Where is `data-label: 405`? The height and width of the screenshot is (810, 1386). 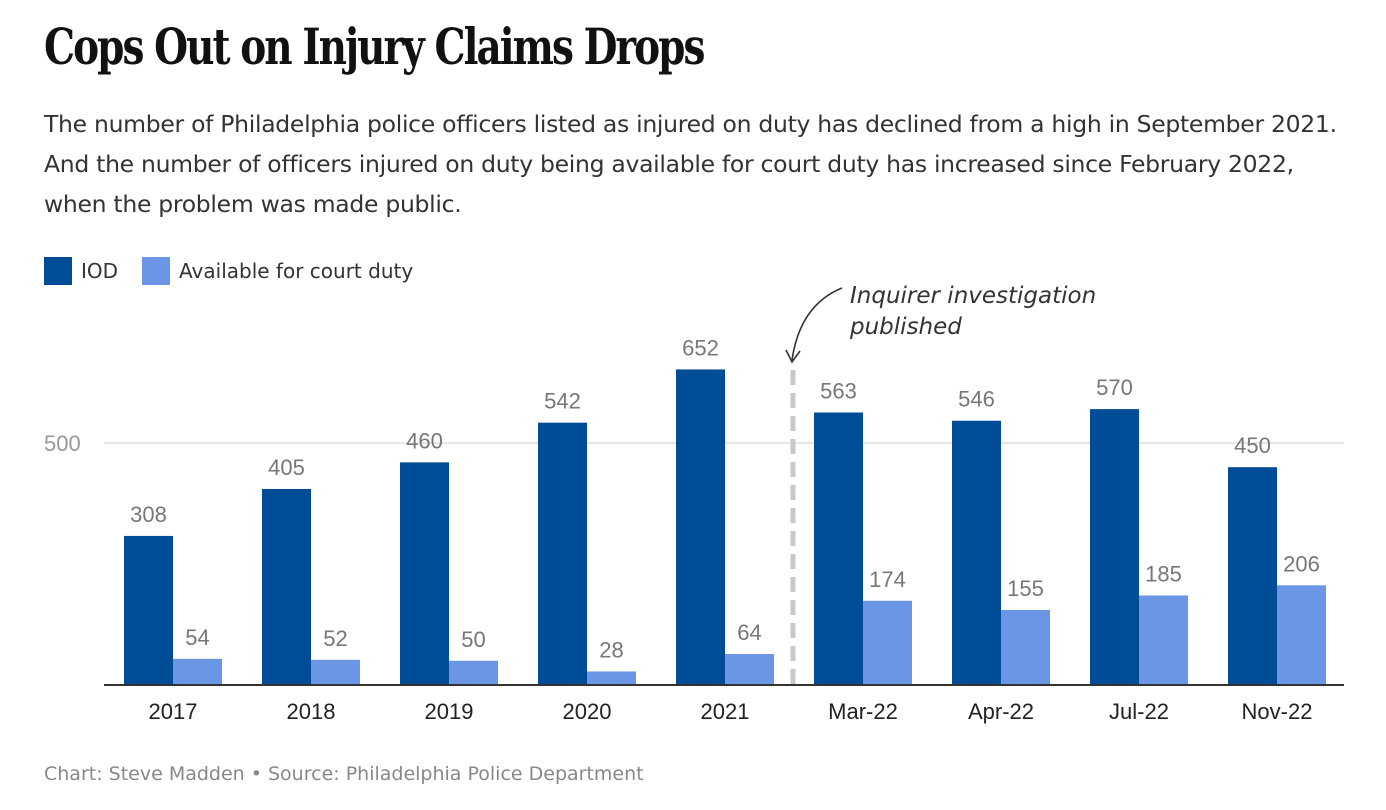 data-label: 405 is located at coordinates (286, 467).